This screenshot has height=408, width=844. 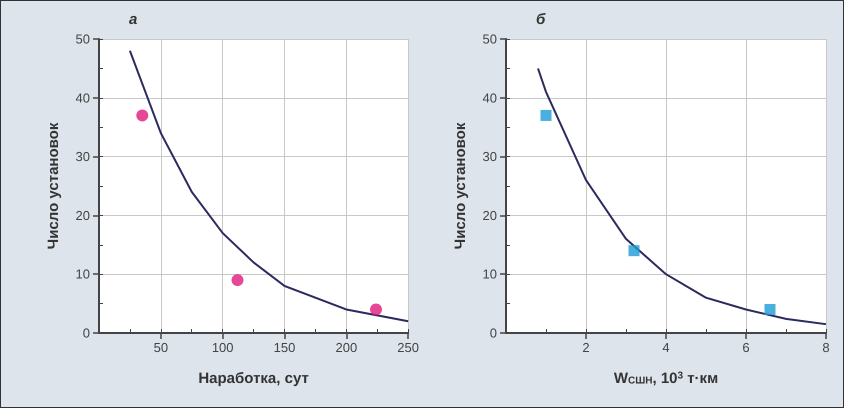 What do you see at coordinates (826, 347) in the screenshot?
I see `x-tick-label: 8` at bounding box center [826, 347].